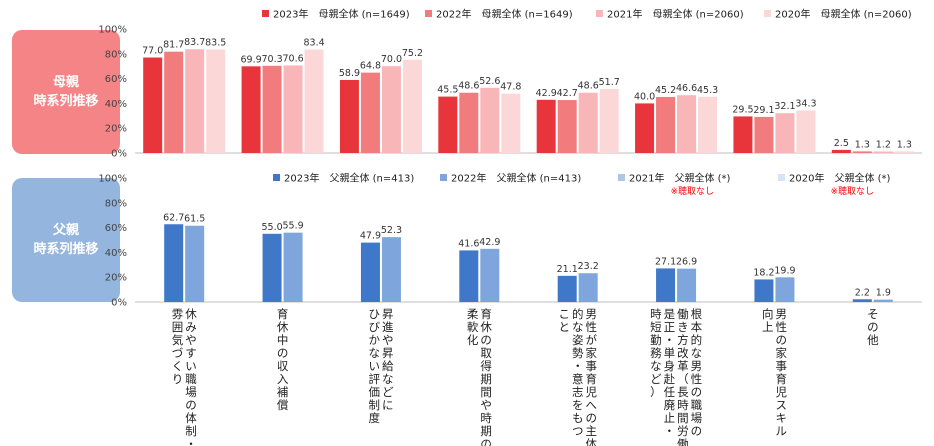 This screenshot has width=934, height=446. Describe the element at coordinates (546, 93) in the screenshot. I see `mother-value-label: 42.9` at that location.